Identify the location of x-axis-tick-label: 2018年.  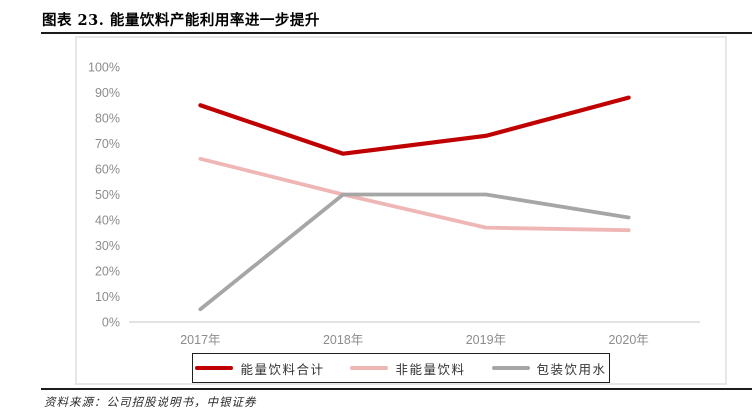
(343, 340).